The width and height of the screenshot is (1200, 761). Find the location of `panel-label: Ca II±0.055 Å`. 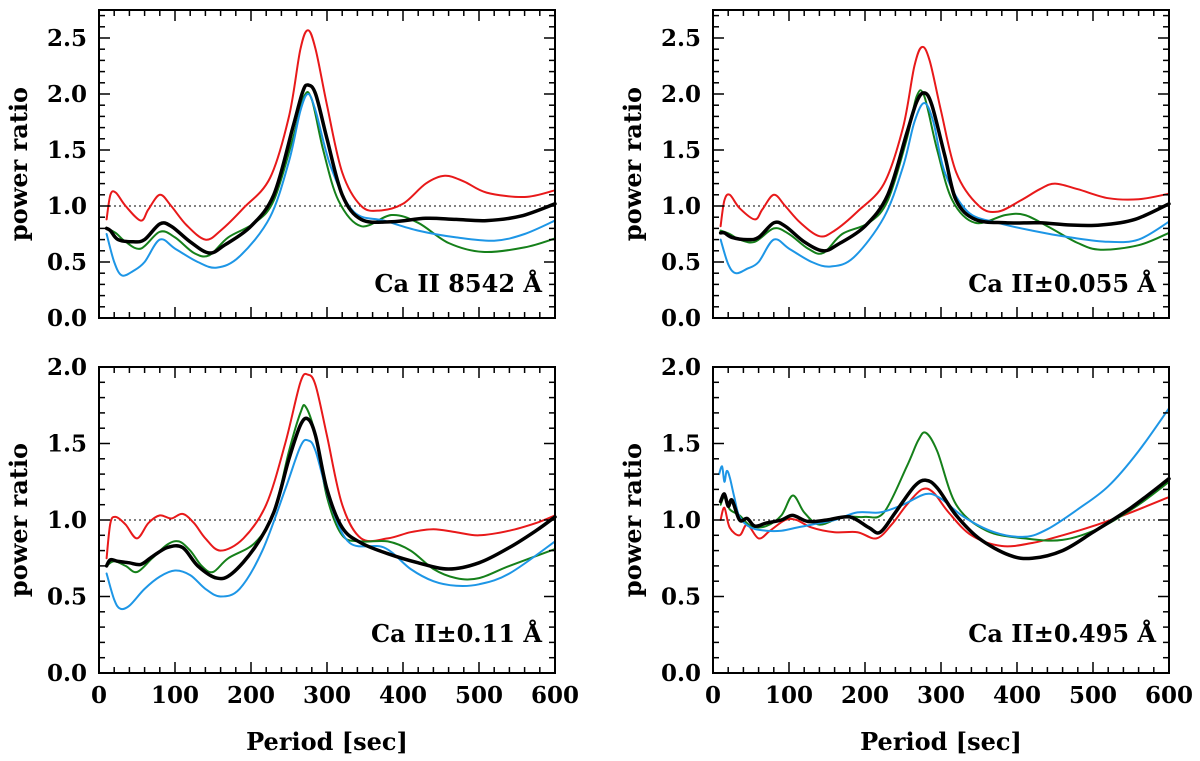

panel-label: Ca II±0.055 Å is located at coordinates (1062, 283).